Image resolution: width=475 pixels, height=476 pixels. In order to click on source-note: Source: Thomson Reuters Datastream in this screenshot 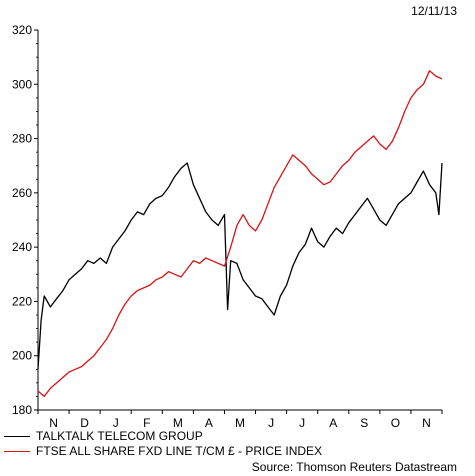, I will do `click(354, 467)`.